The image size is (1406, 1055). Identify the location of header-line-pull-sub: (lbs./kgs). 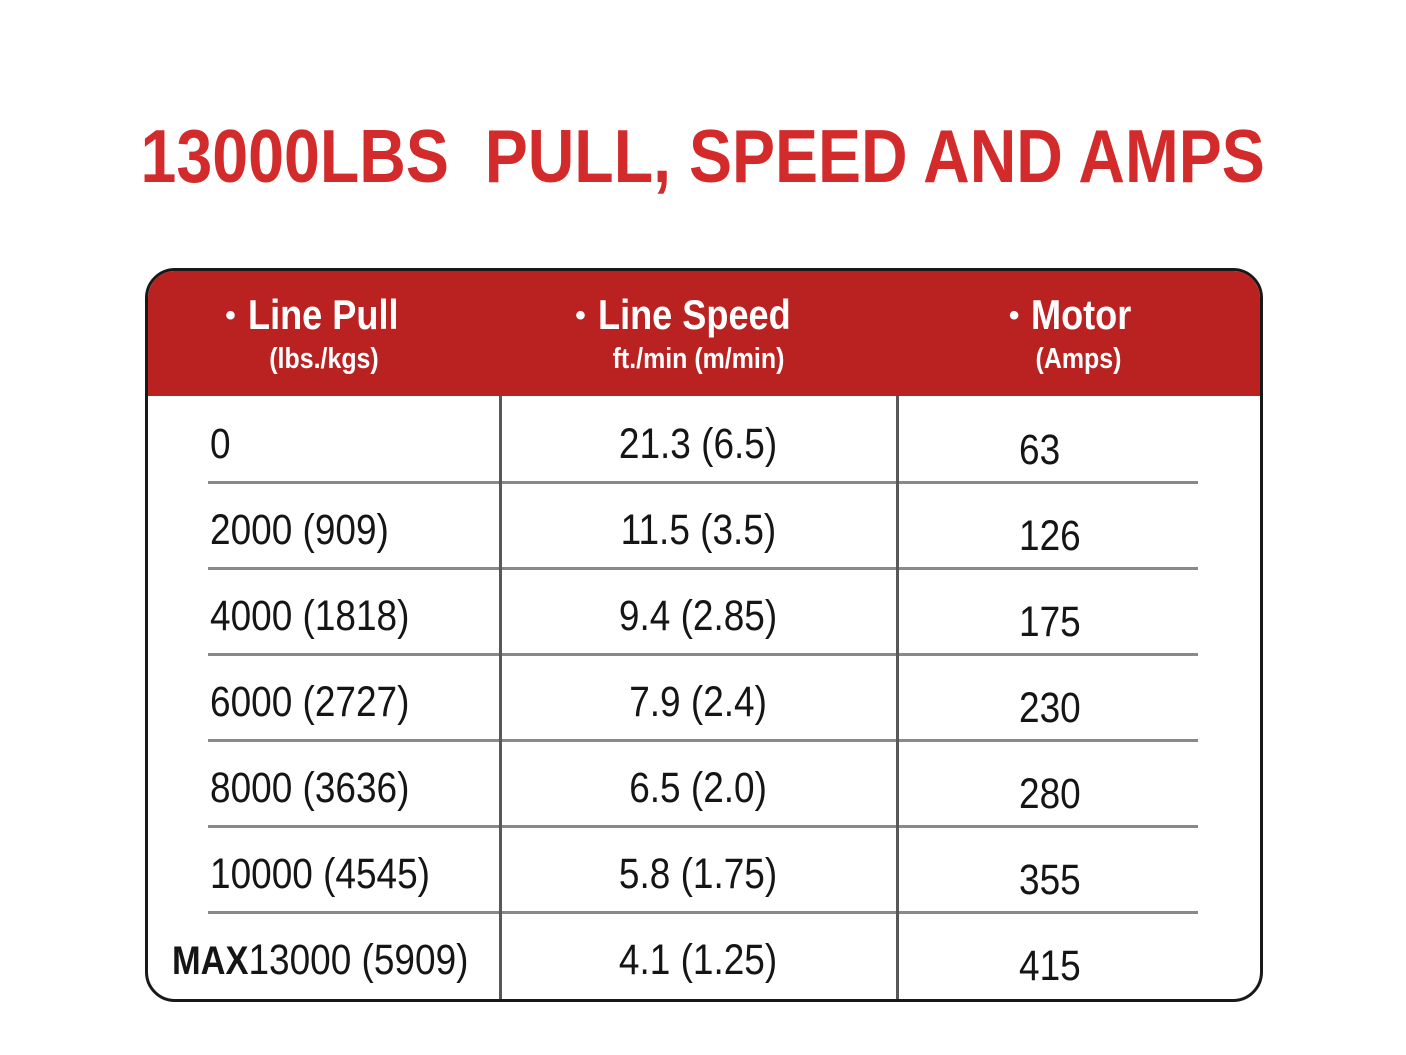
(324, 358).